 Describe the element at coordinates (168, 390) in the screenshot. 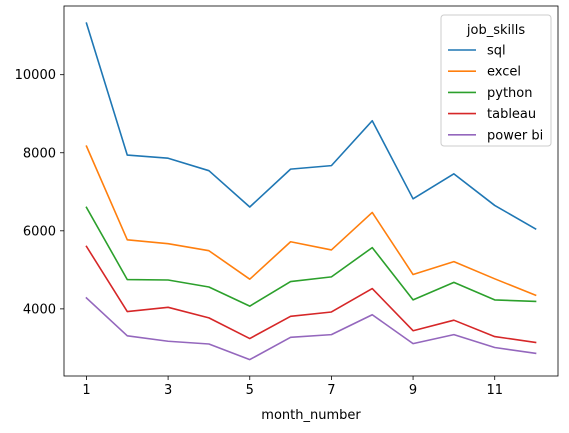

I see `x-tick-label: 3` at that location.